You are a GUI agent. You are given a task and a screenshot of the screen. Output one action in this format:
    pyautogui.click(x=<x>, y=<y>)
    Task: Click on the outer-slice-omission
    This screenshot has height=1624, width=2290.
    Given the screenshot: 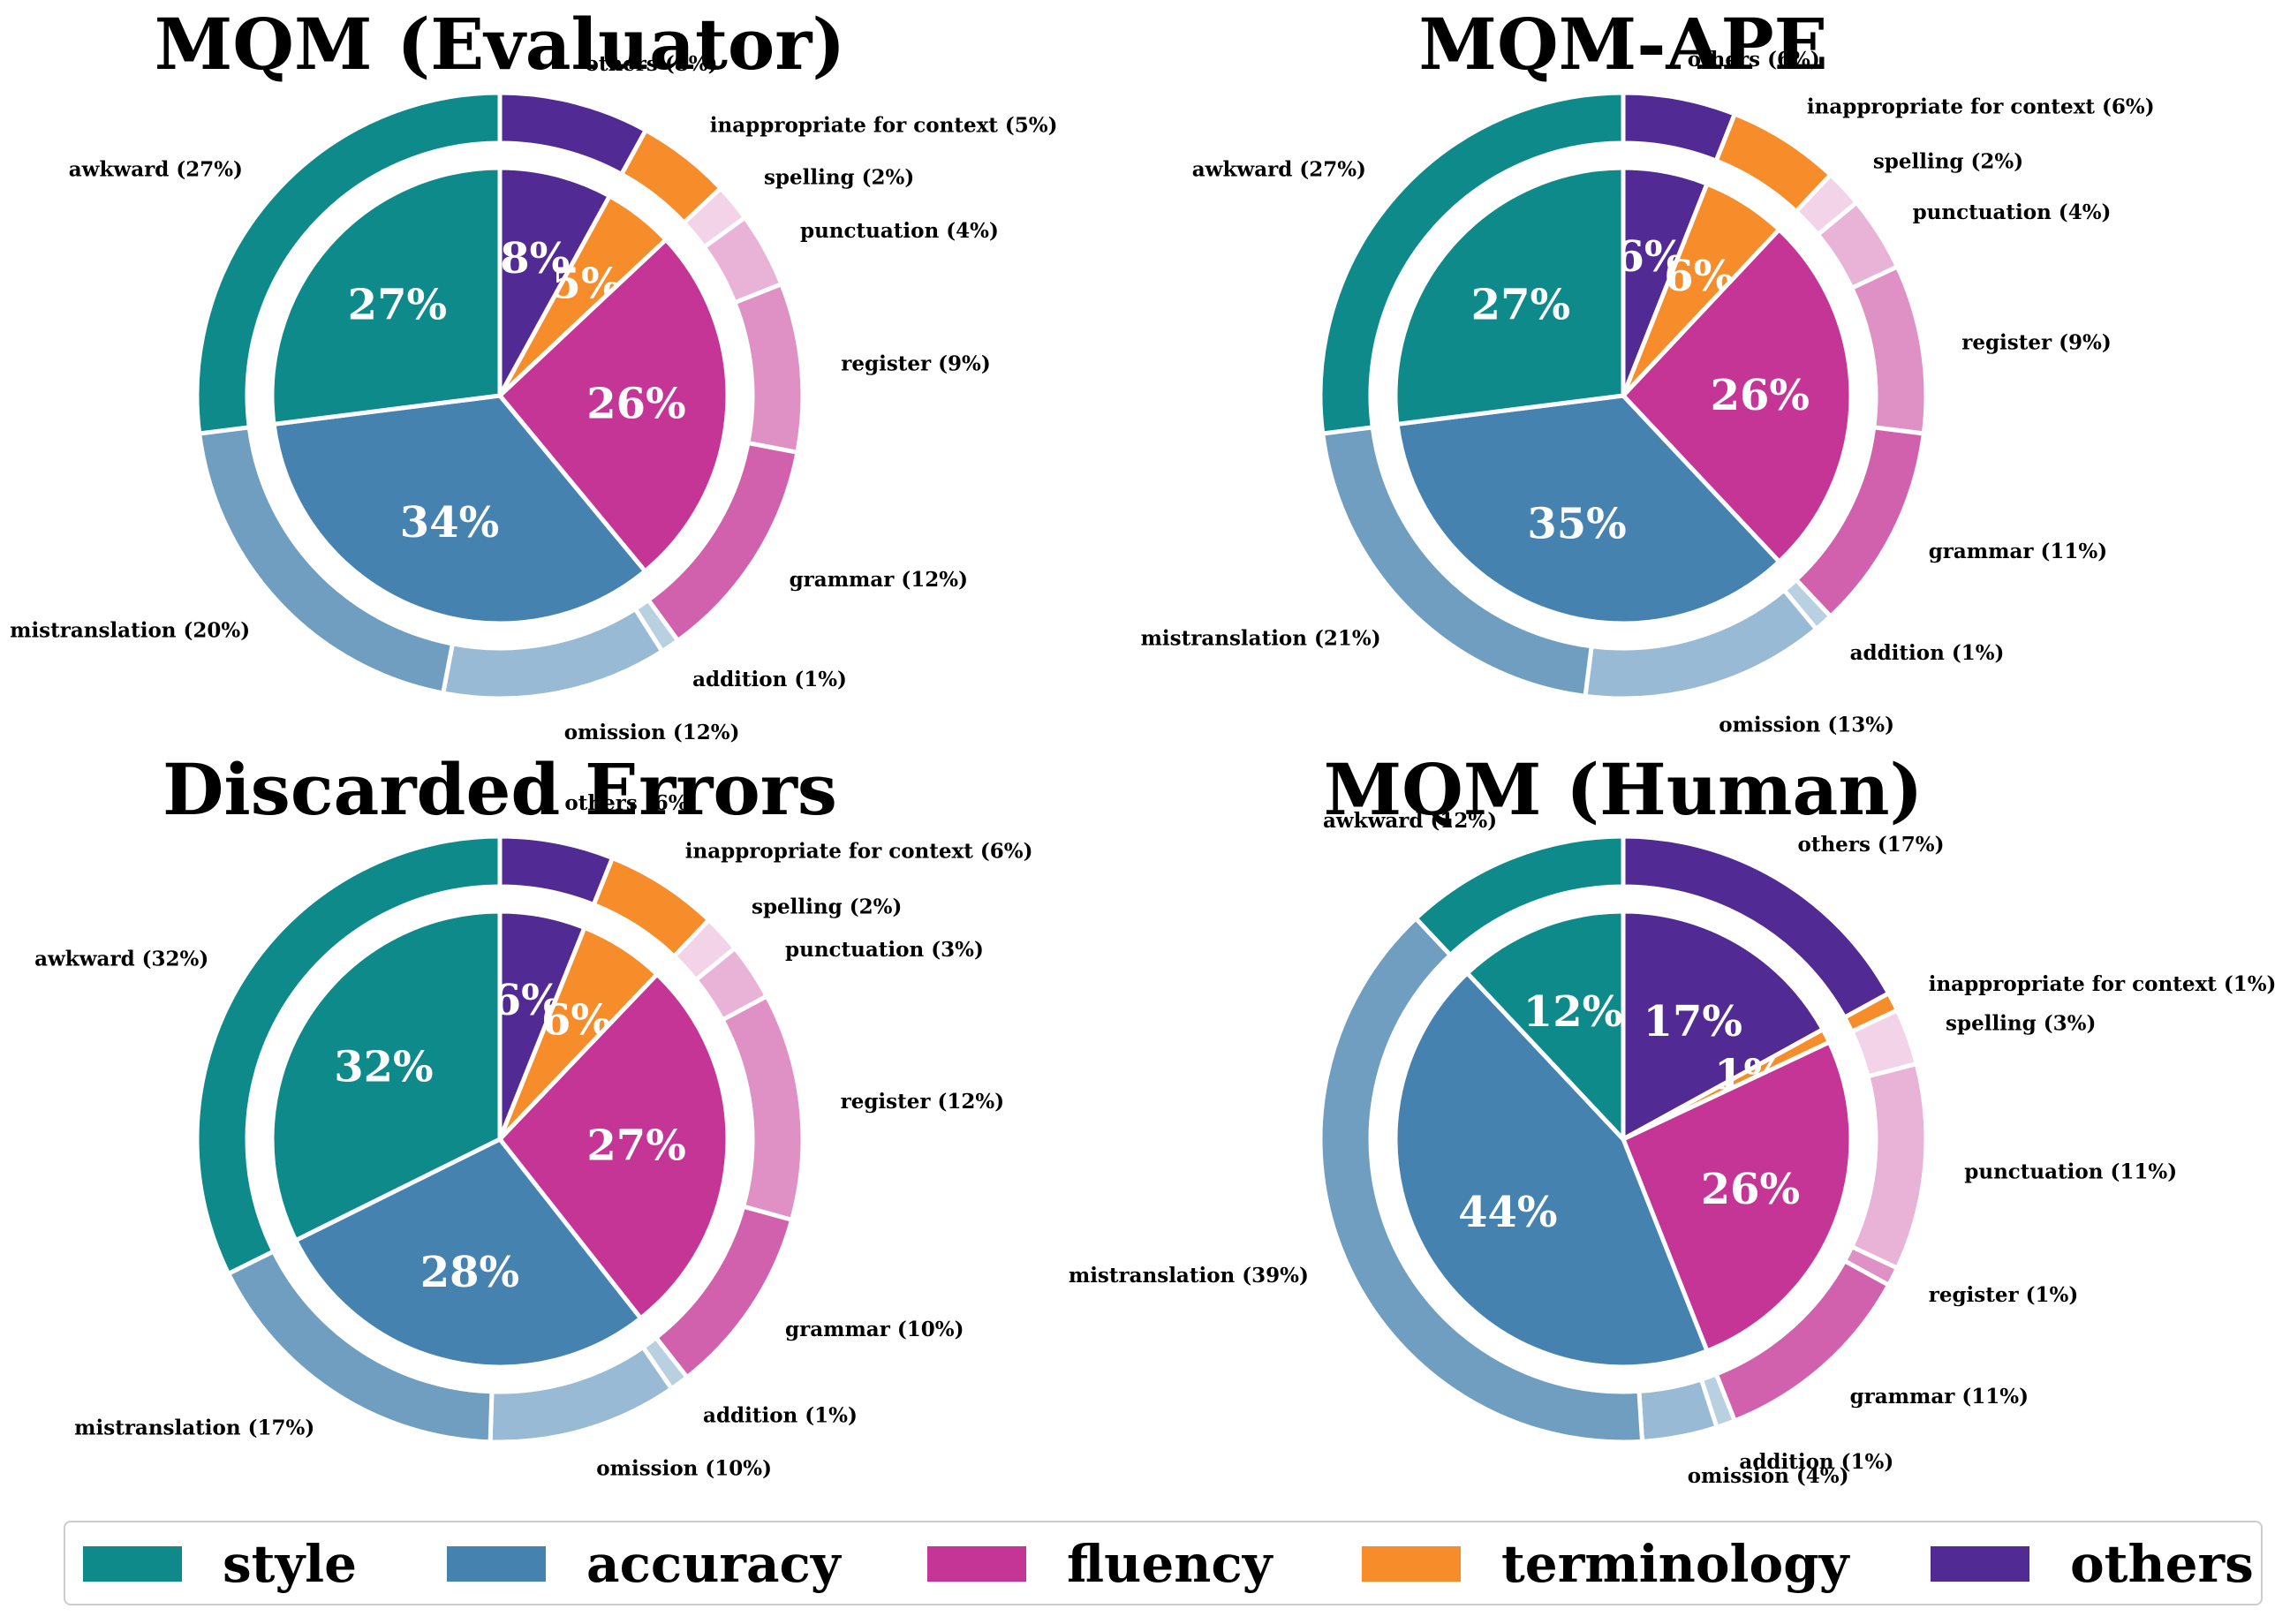 What is the action you would take?
    pyautogui.click(x=1678, y=1410)
    